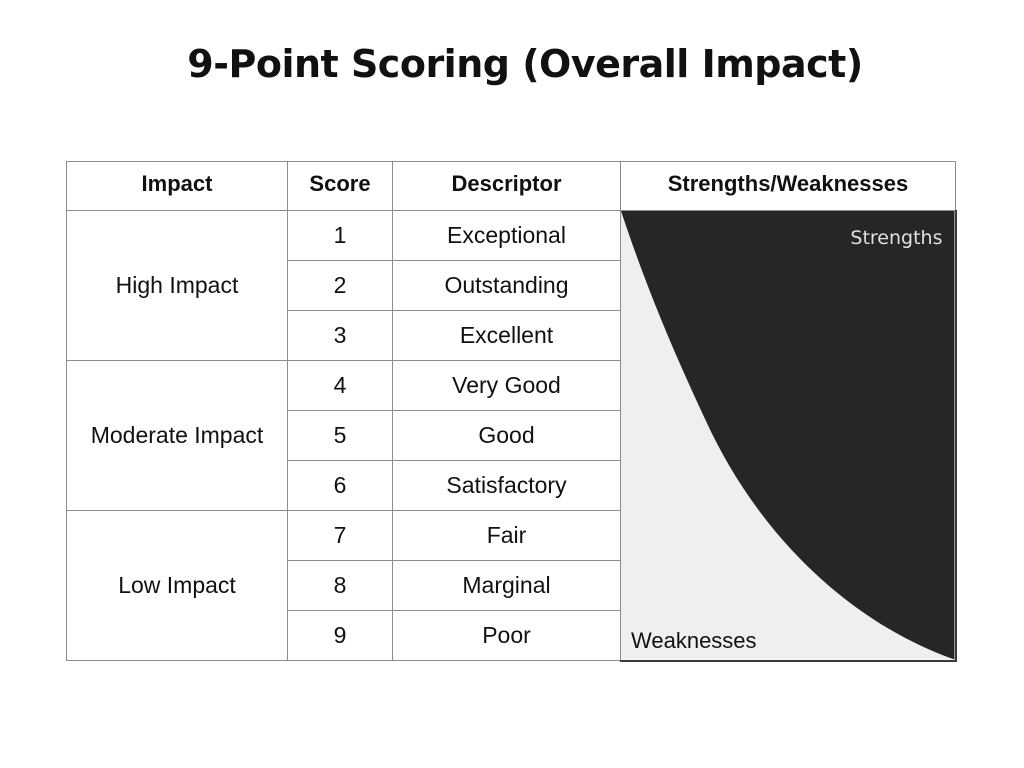 The image size is (1024, 768). I want to click on descriptor-cell: Outstanding, so click(506, 285).